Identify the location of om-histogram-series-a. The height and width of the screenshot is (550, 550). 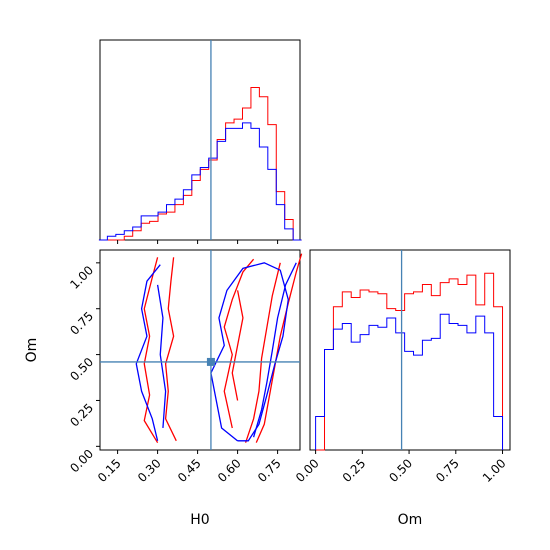
(409, 361).